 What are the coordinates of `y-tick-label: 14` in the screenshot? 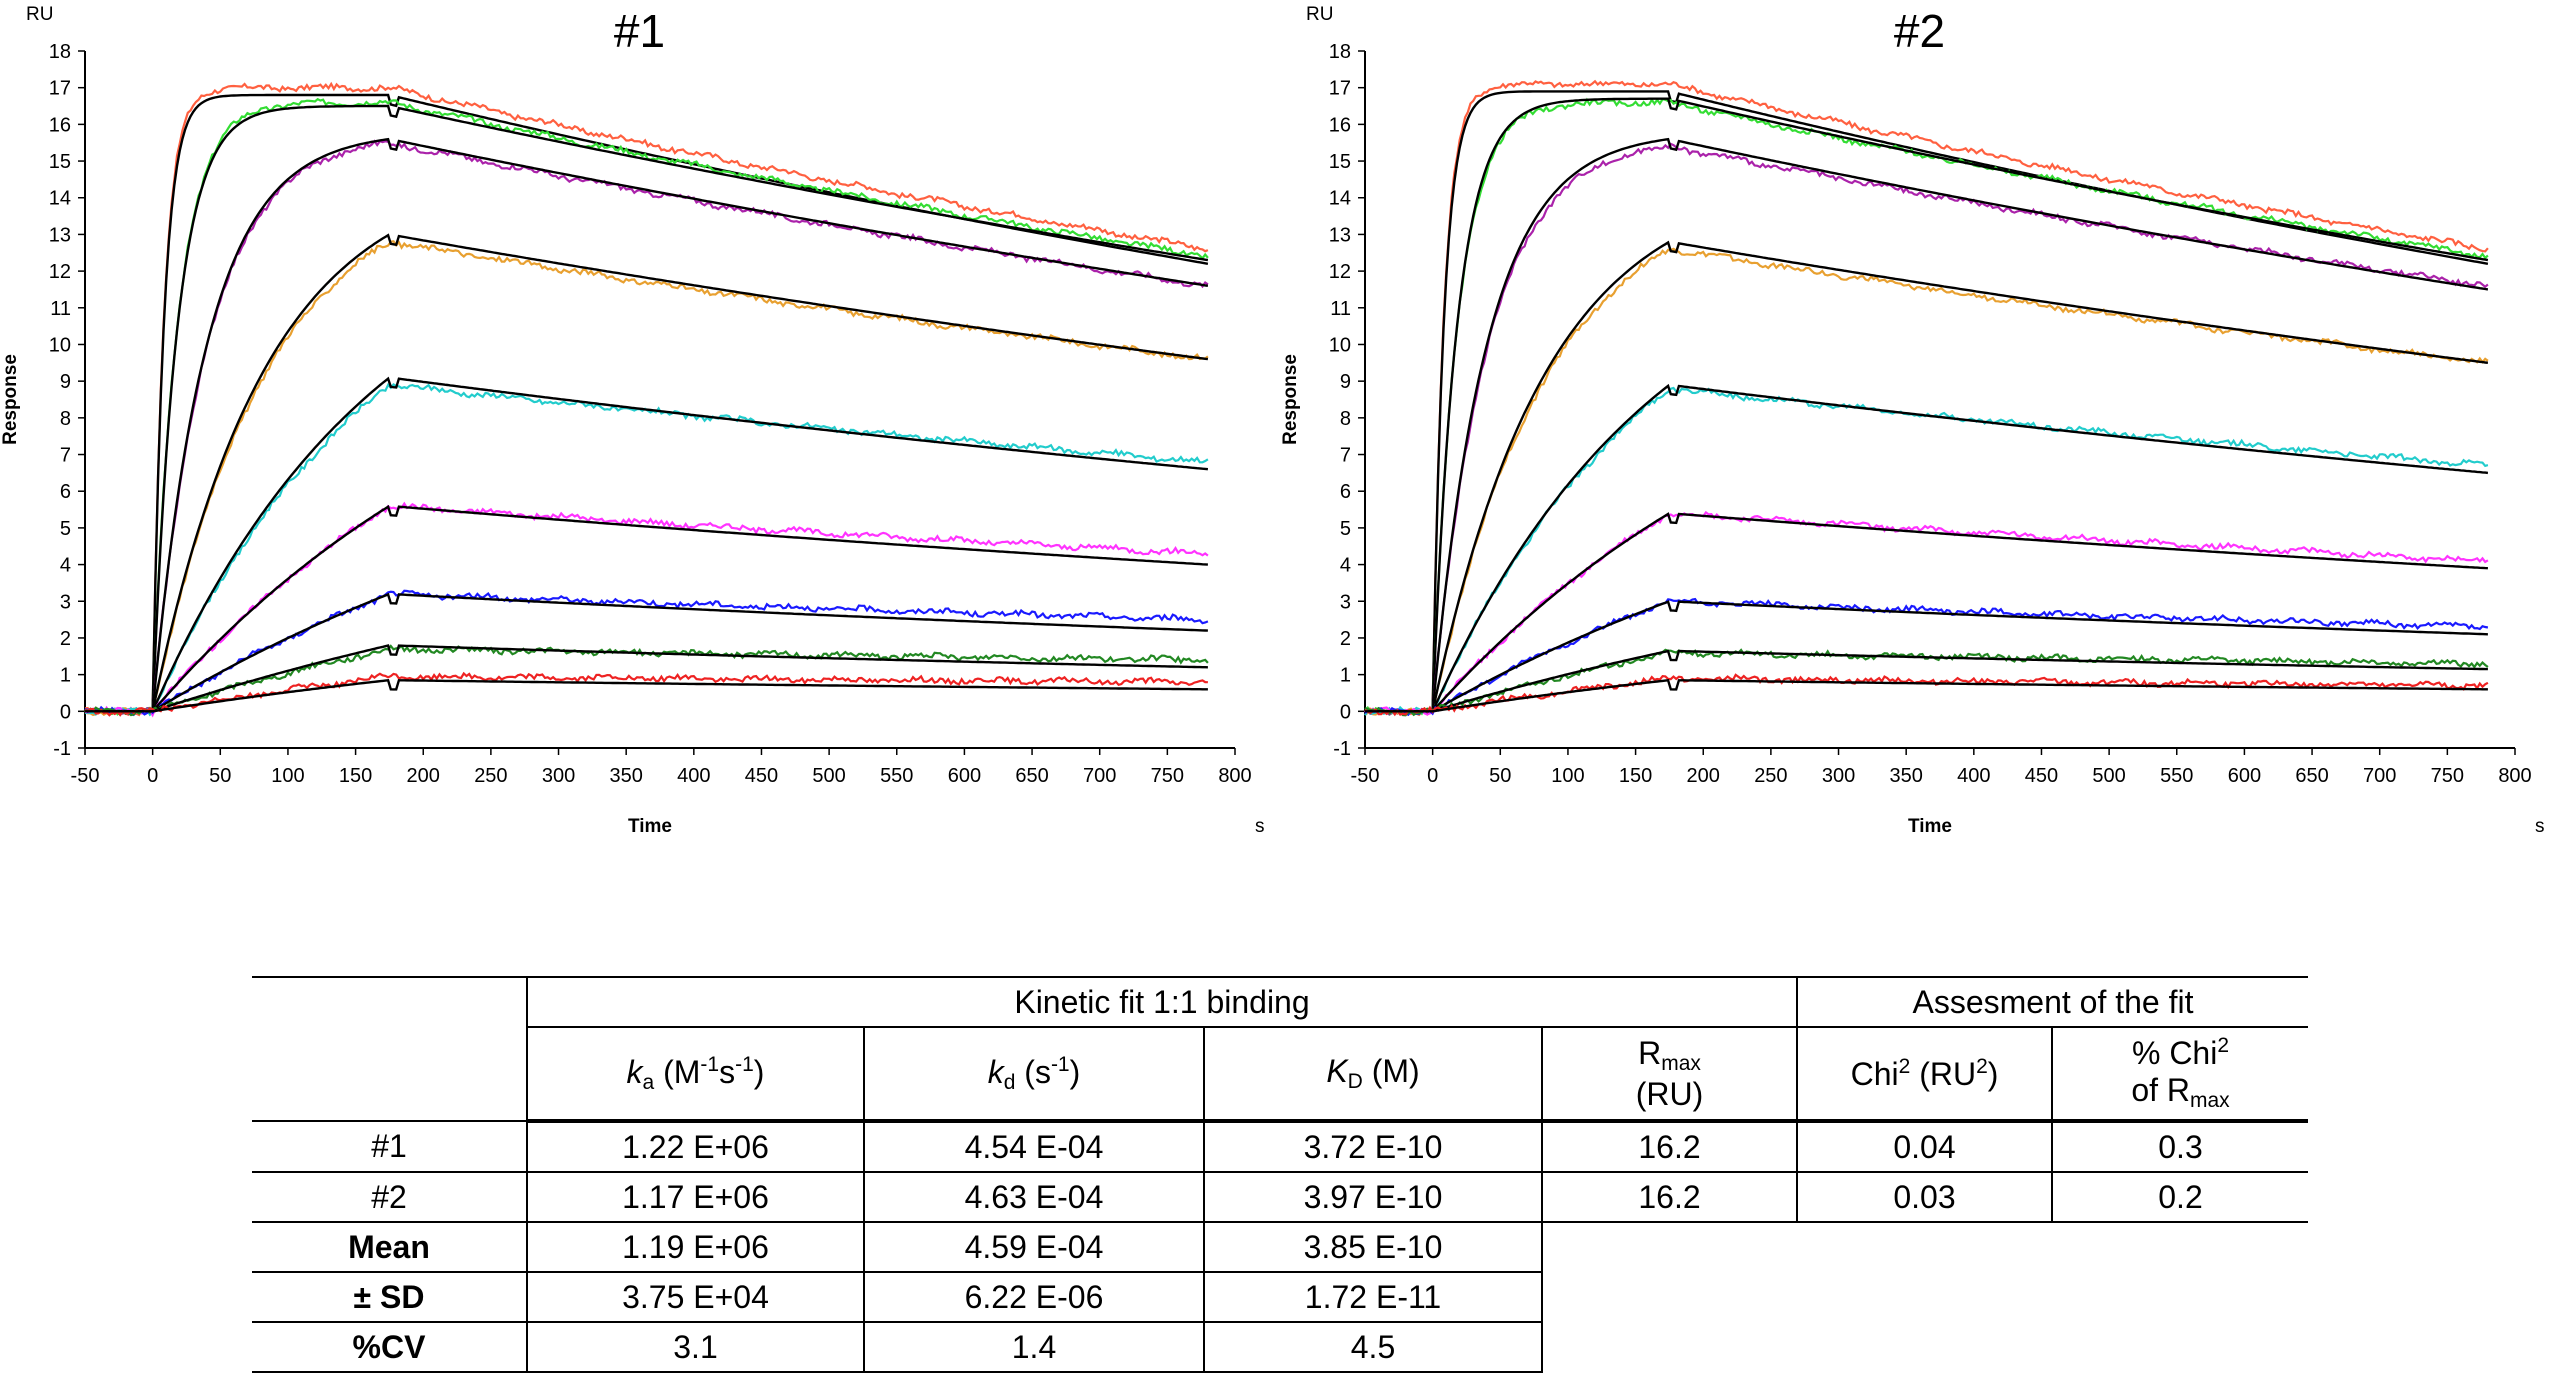 It's located at (1340, 199).